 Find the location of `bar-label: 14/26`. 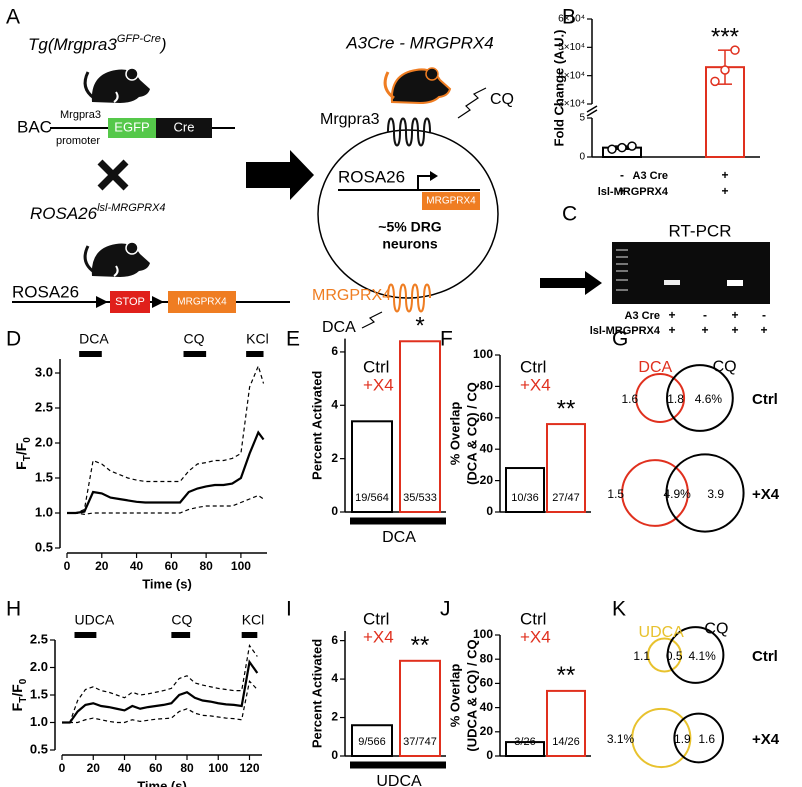

bar-label: 14/26 is located at coordinates (566, 742).